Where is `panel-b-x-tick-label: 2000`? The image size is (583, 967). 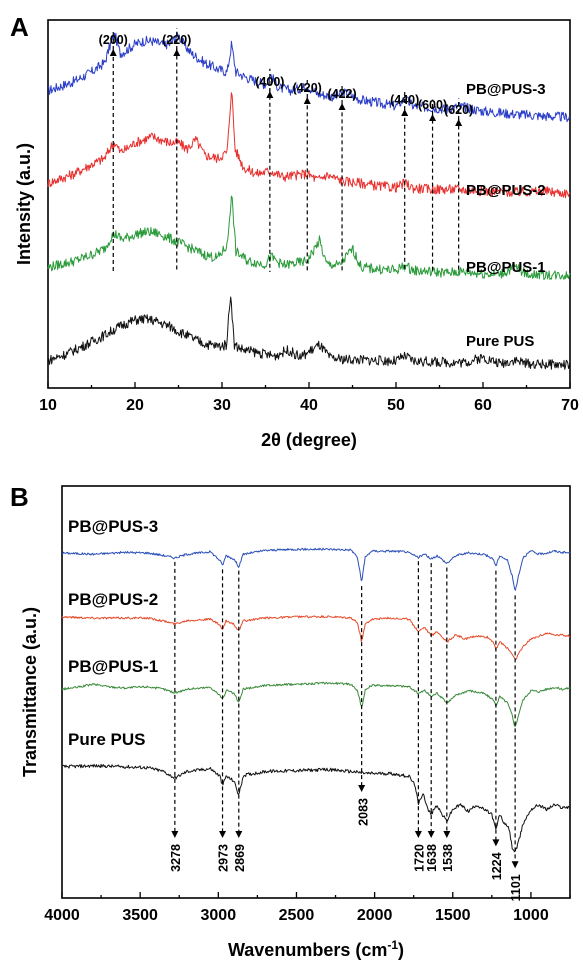 panel-b-x-tick-label: 2000 is located at coordinates (375, 915).